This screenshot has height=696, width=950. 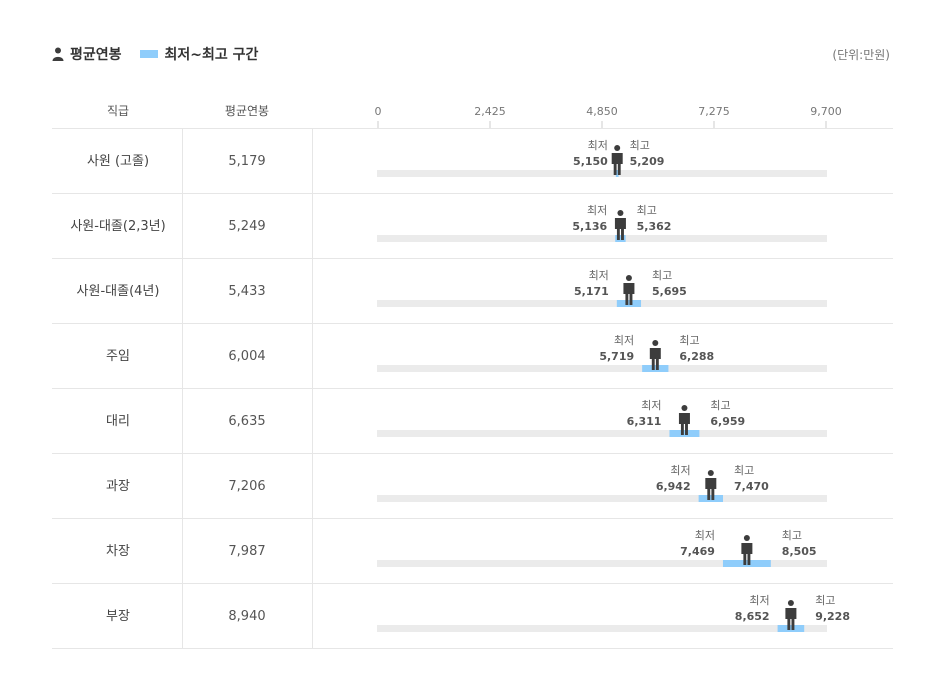 I want to click on x-tick-label: 0, so click(x=378, y=111).